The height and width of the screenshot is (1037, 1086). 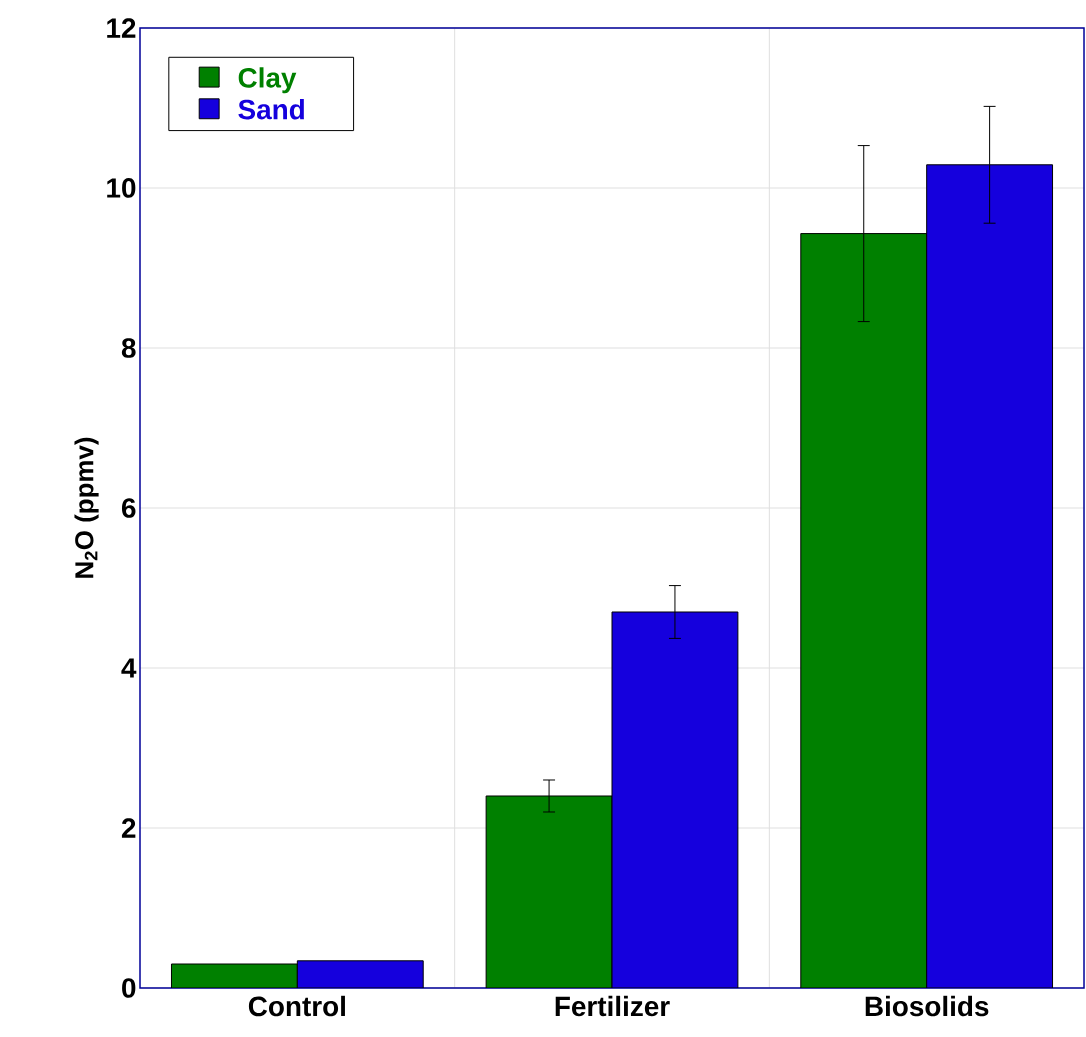 I want to click on legend-label: Sand, so click(x=271, y=109).